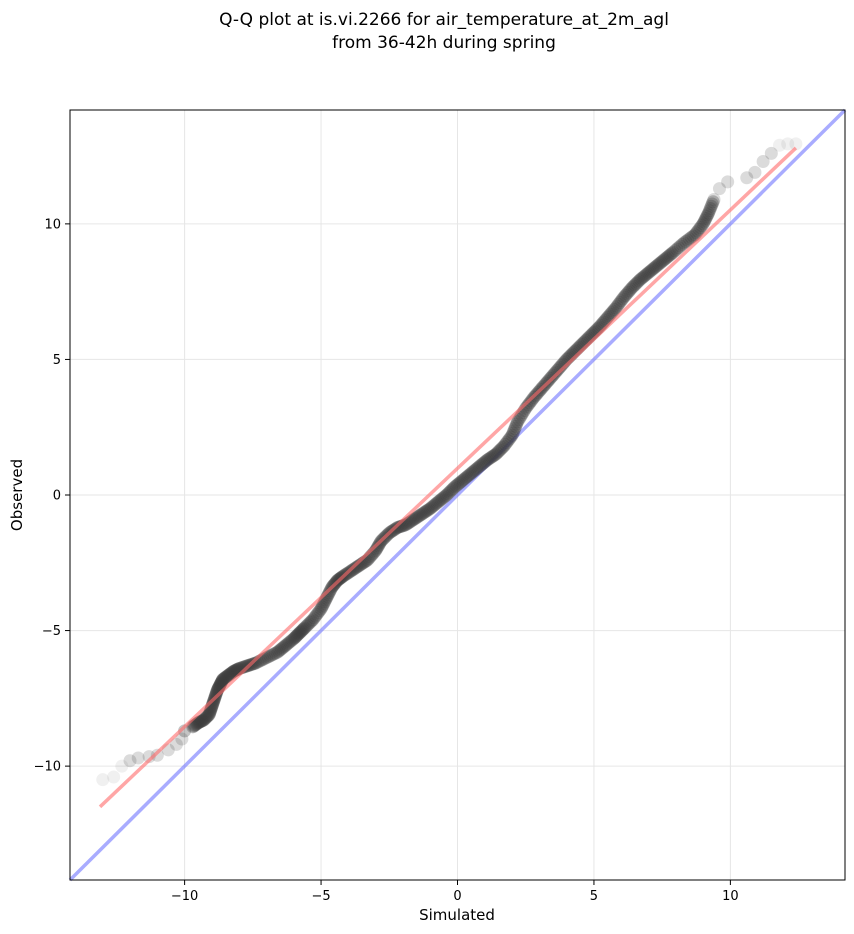  What do you see at coordinates (730, 896) in the screenshot?
I see `x-tick-label: 10` at bounding box center [730, 896].